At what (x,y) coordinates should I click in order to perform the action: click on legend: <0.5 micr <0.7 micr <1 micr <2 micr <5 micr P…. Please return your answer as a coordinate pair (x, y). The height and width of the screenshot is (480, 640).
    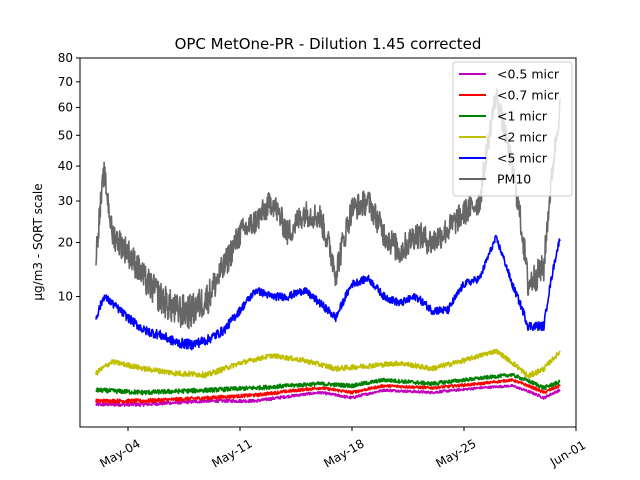
    Looking at the image, I should click on (512, 129).